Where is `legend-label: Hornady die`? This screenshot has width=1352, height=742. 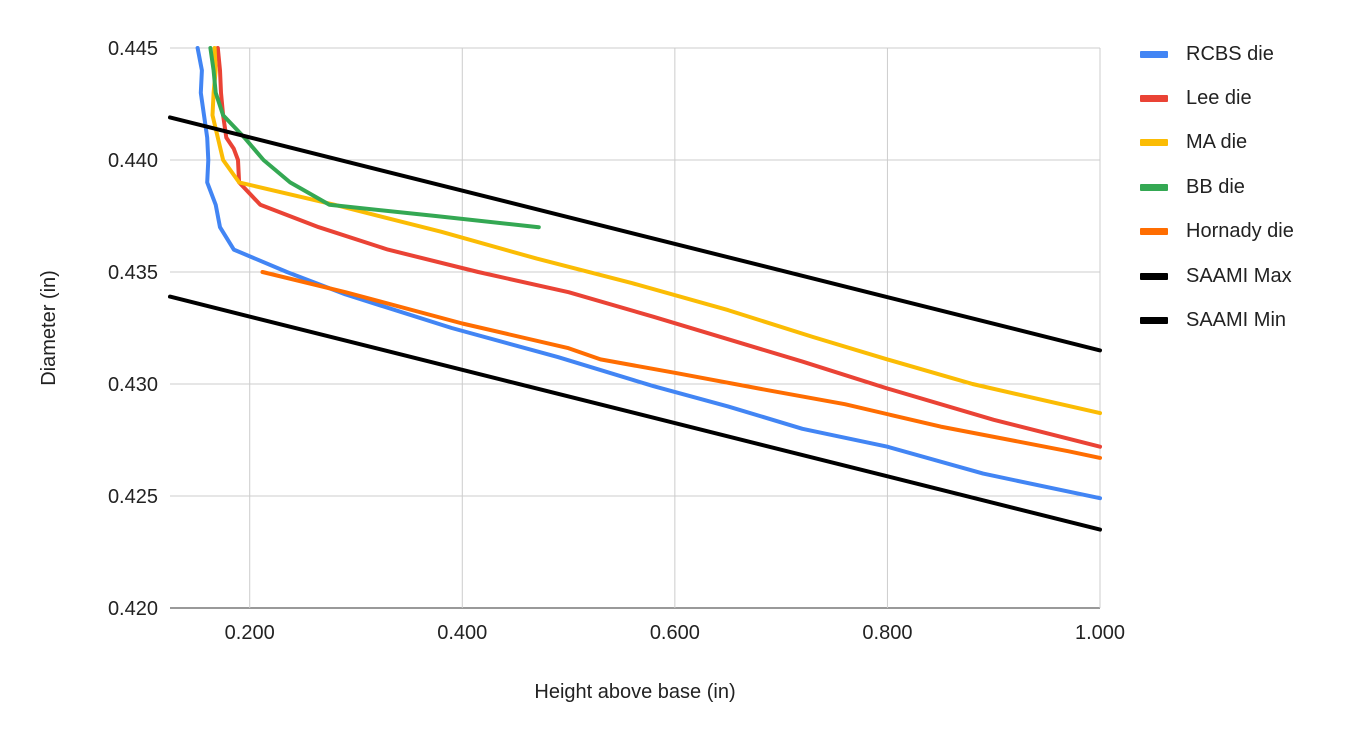
legend-label: Hornady die is located at coordinates (1240, 231).